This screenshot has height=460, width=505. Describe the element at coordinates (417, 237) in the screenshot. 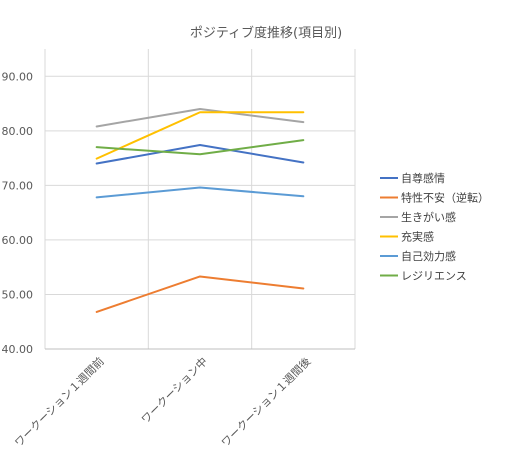

I see `legend-label: 充実感` at that location.